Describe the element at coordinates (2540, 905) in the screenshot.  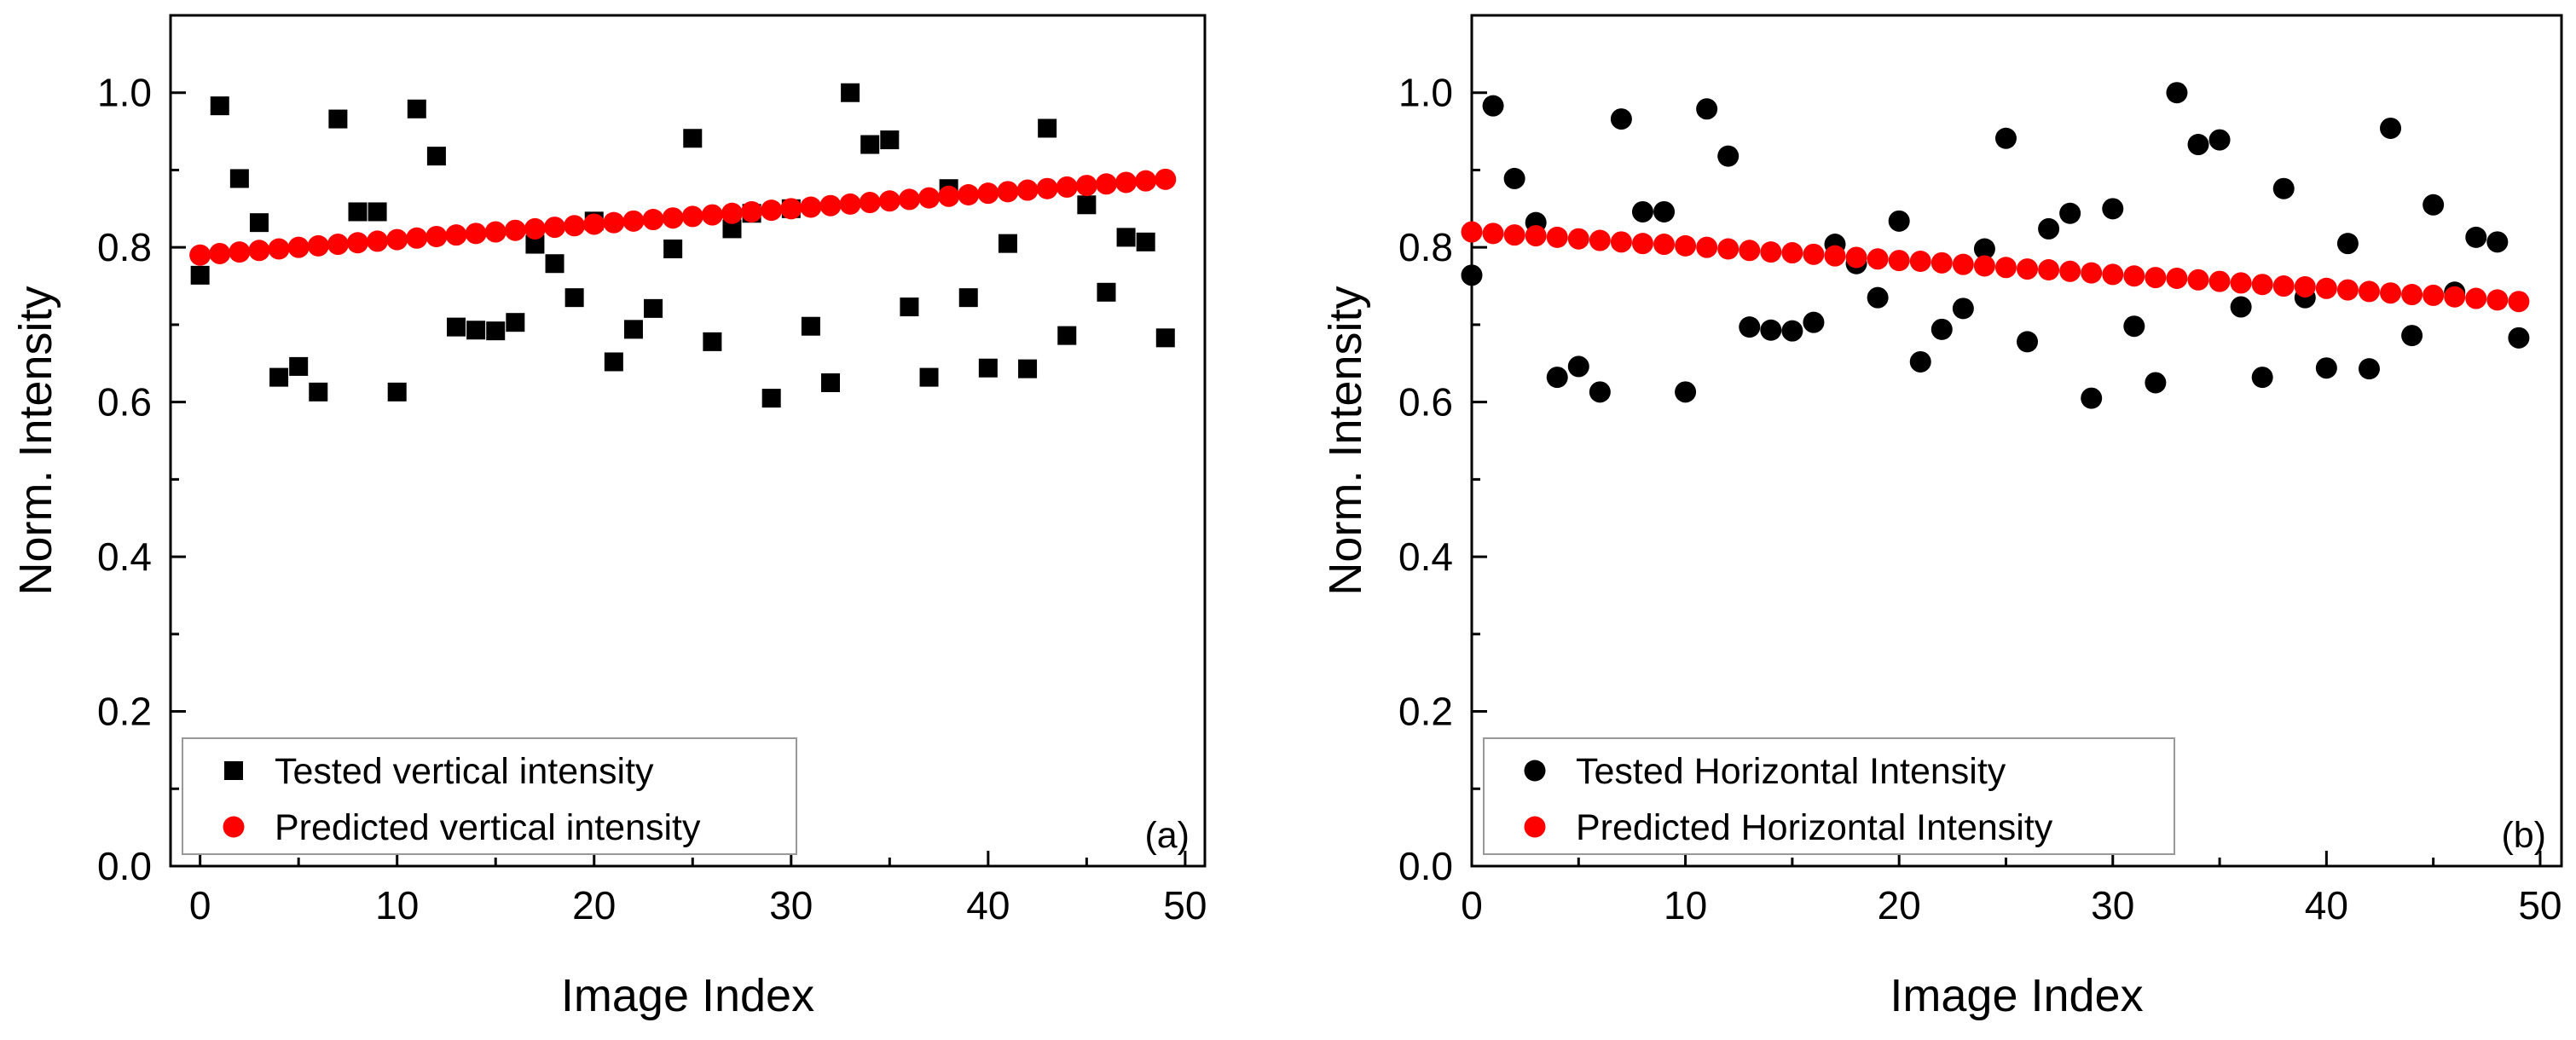
I see `x-tick-label: 50` at that location.